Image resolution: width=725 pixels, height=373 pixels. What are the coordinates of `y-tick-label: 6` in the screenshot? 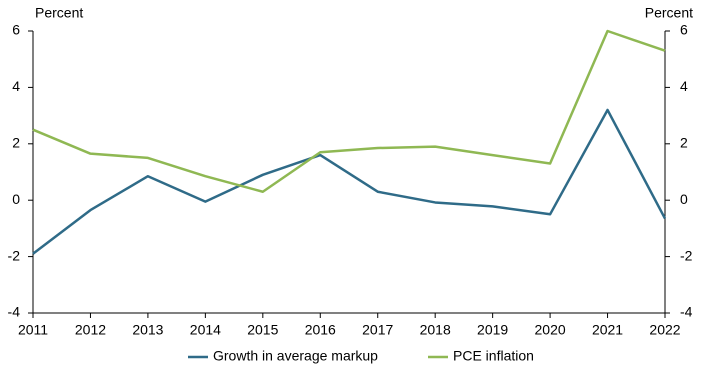 It's located at (16, 30).